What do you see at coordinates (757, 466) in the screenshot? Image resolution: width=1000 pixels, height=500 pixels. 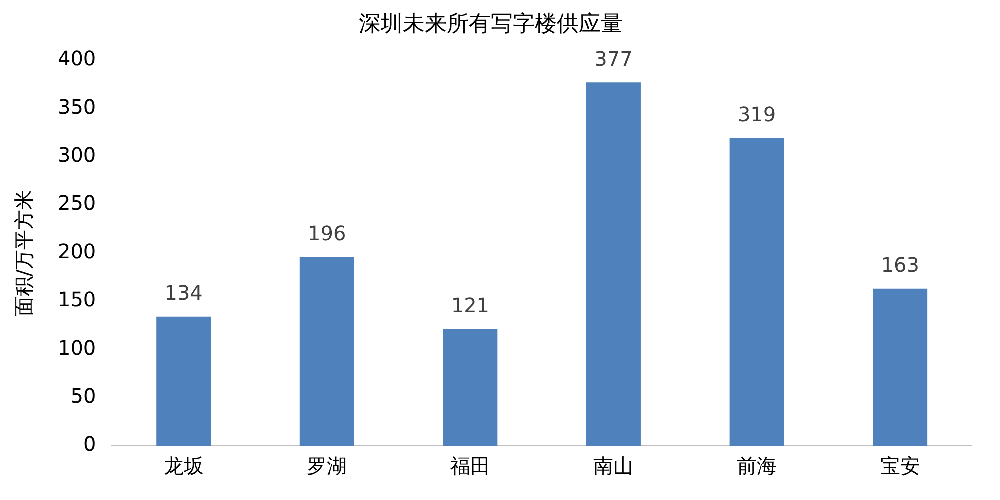 I see `x-tick-label: 前海` at bounding box center [757, 466].